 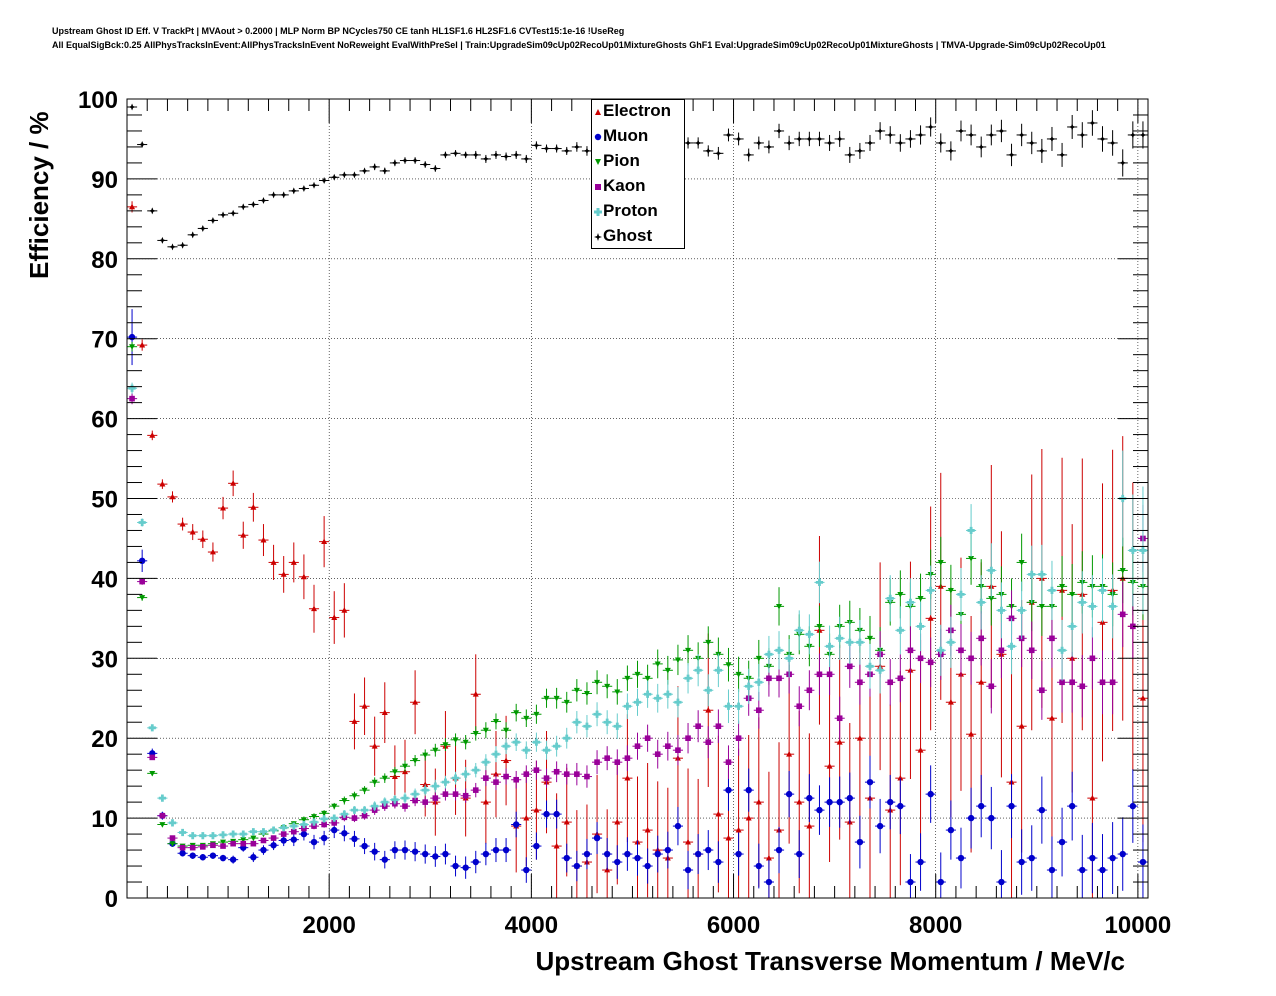 I want to click on legend: Electron Muon Pion Kaon Proton Ghost, so click(x=638, y=174).